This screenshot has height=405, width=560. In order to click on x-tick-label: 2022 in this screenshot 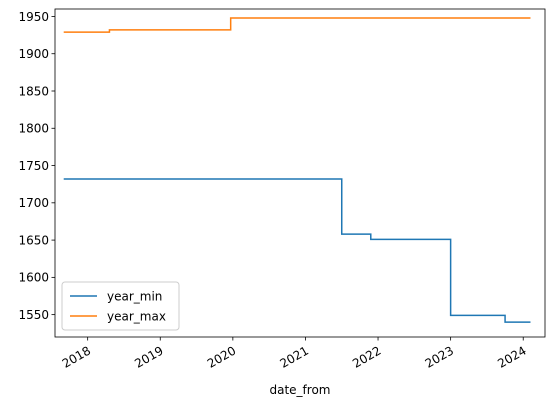, I will do `click(366, 356)`.